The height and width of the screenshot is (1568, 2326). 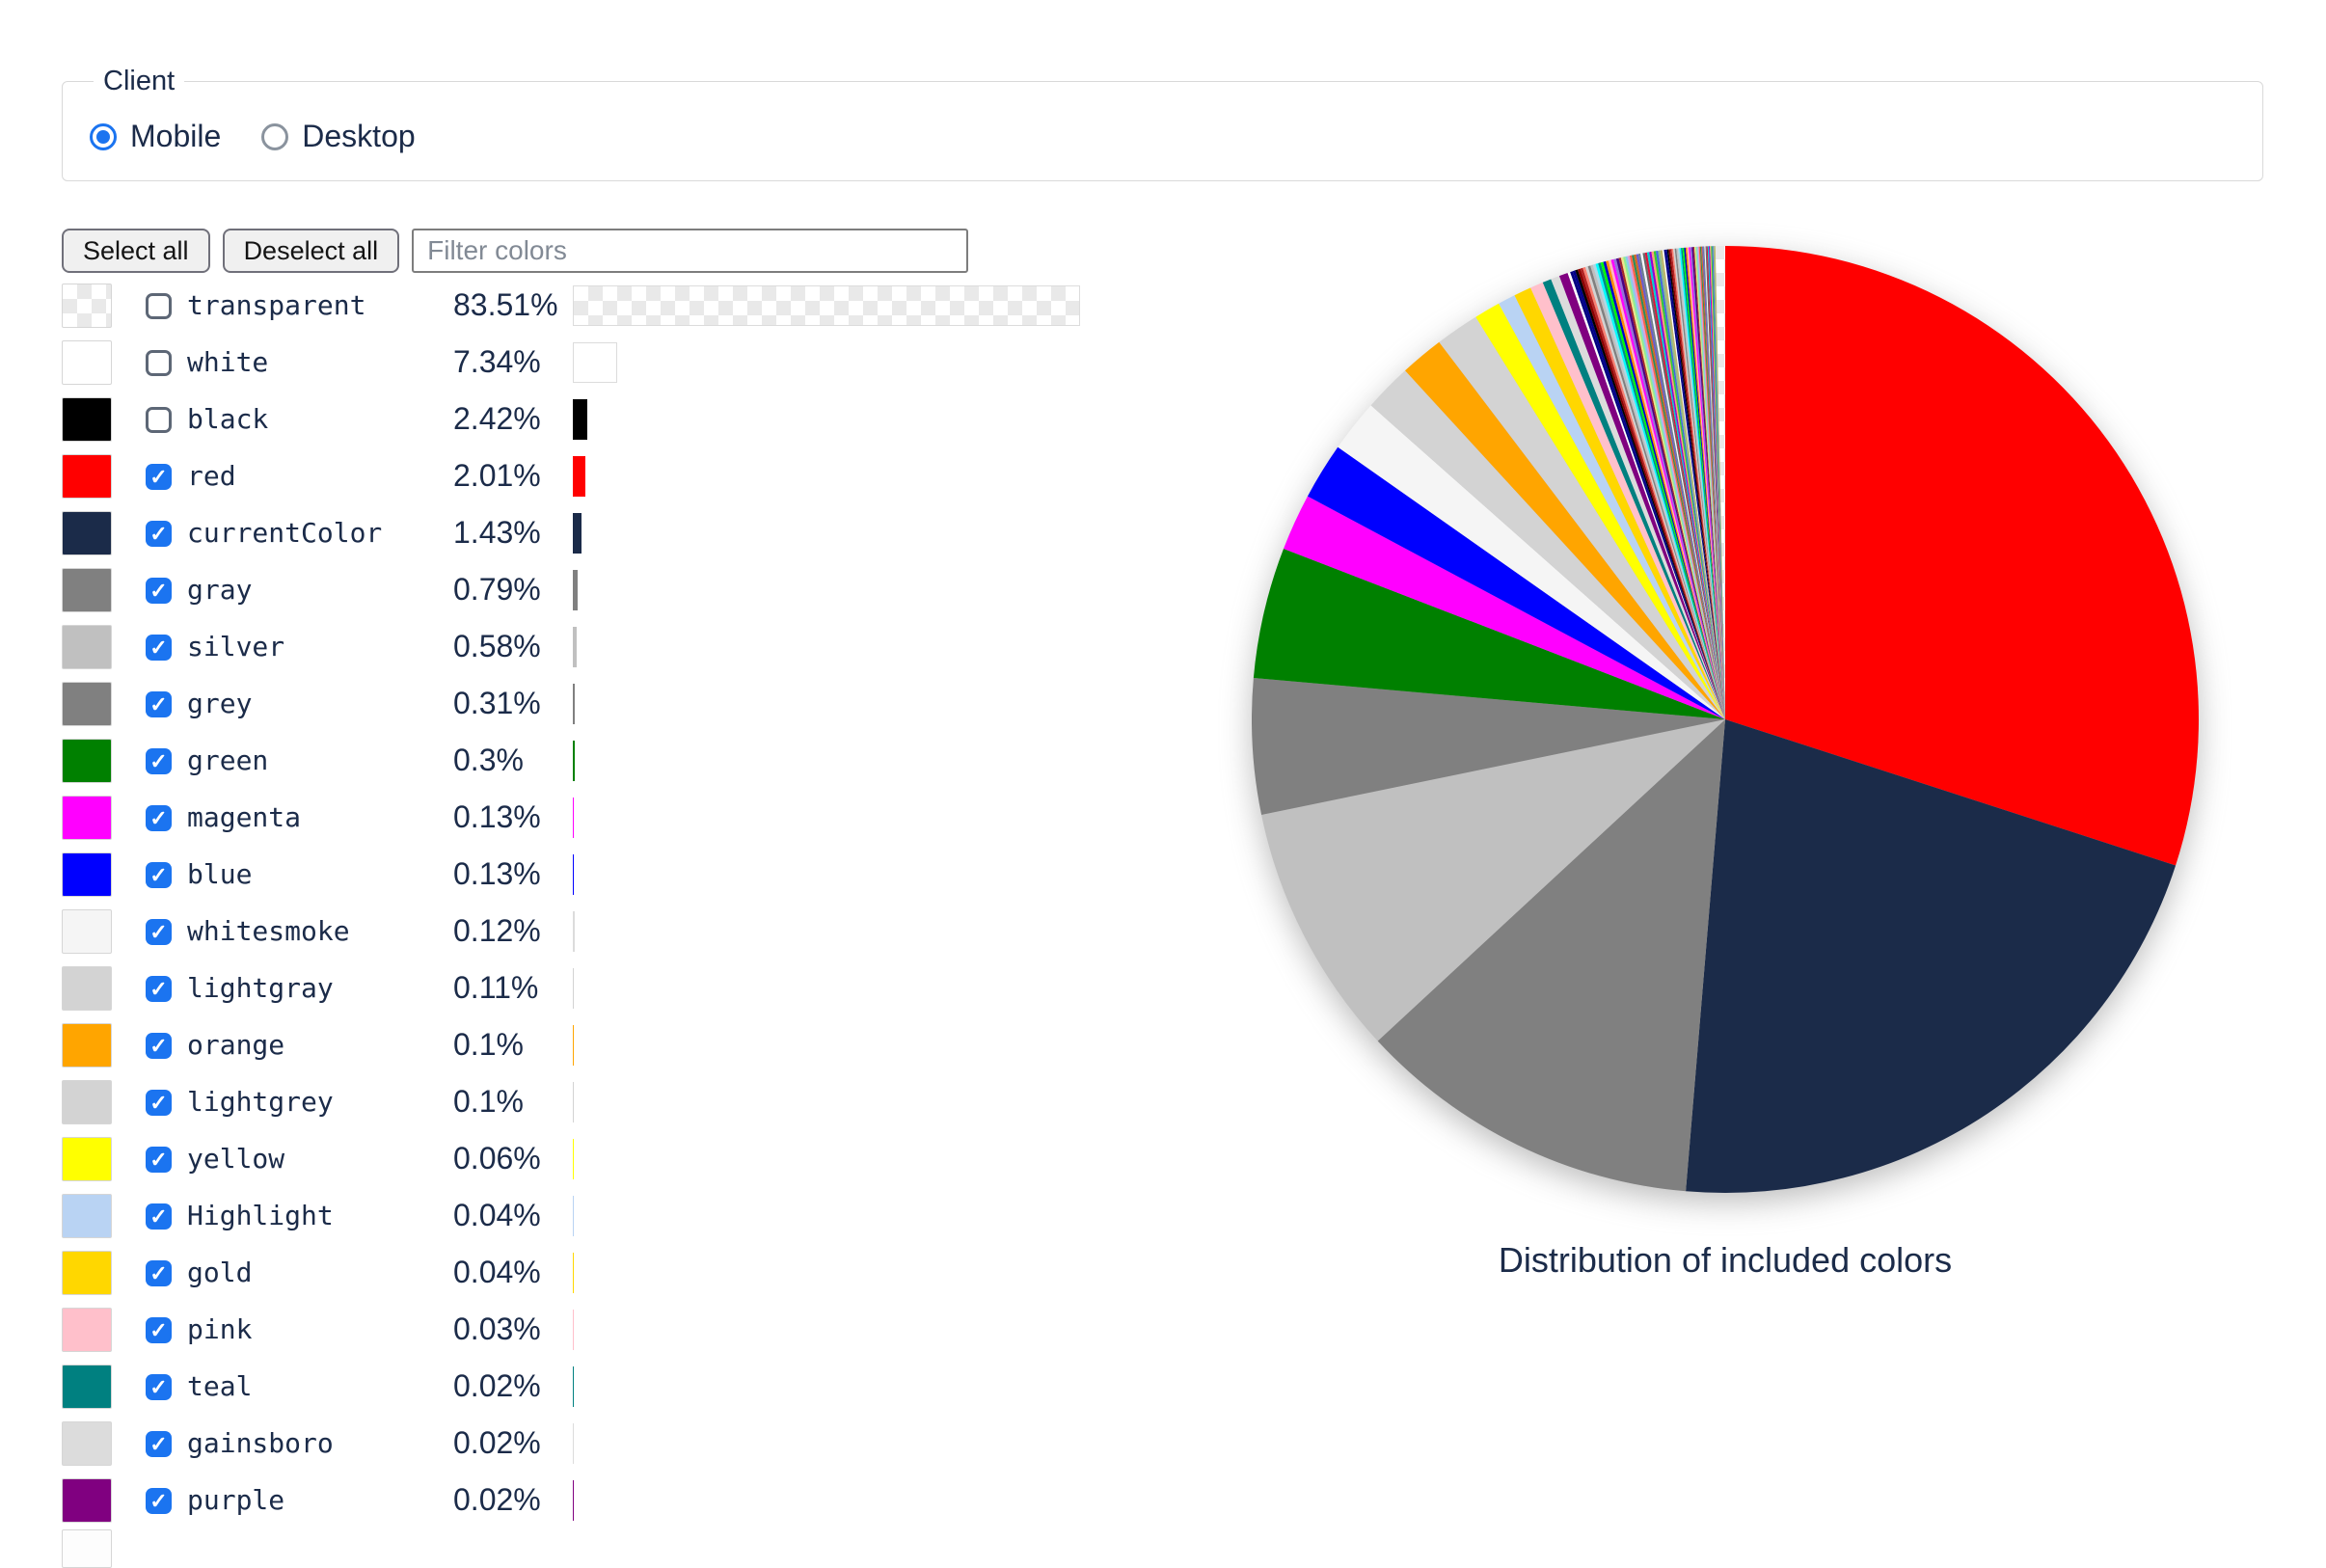 I want to click on mobile-radio-label: Mobile, so click(x=175, y=136).